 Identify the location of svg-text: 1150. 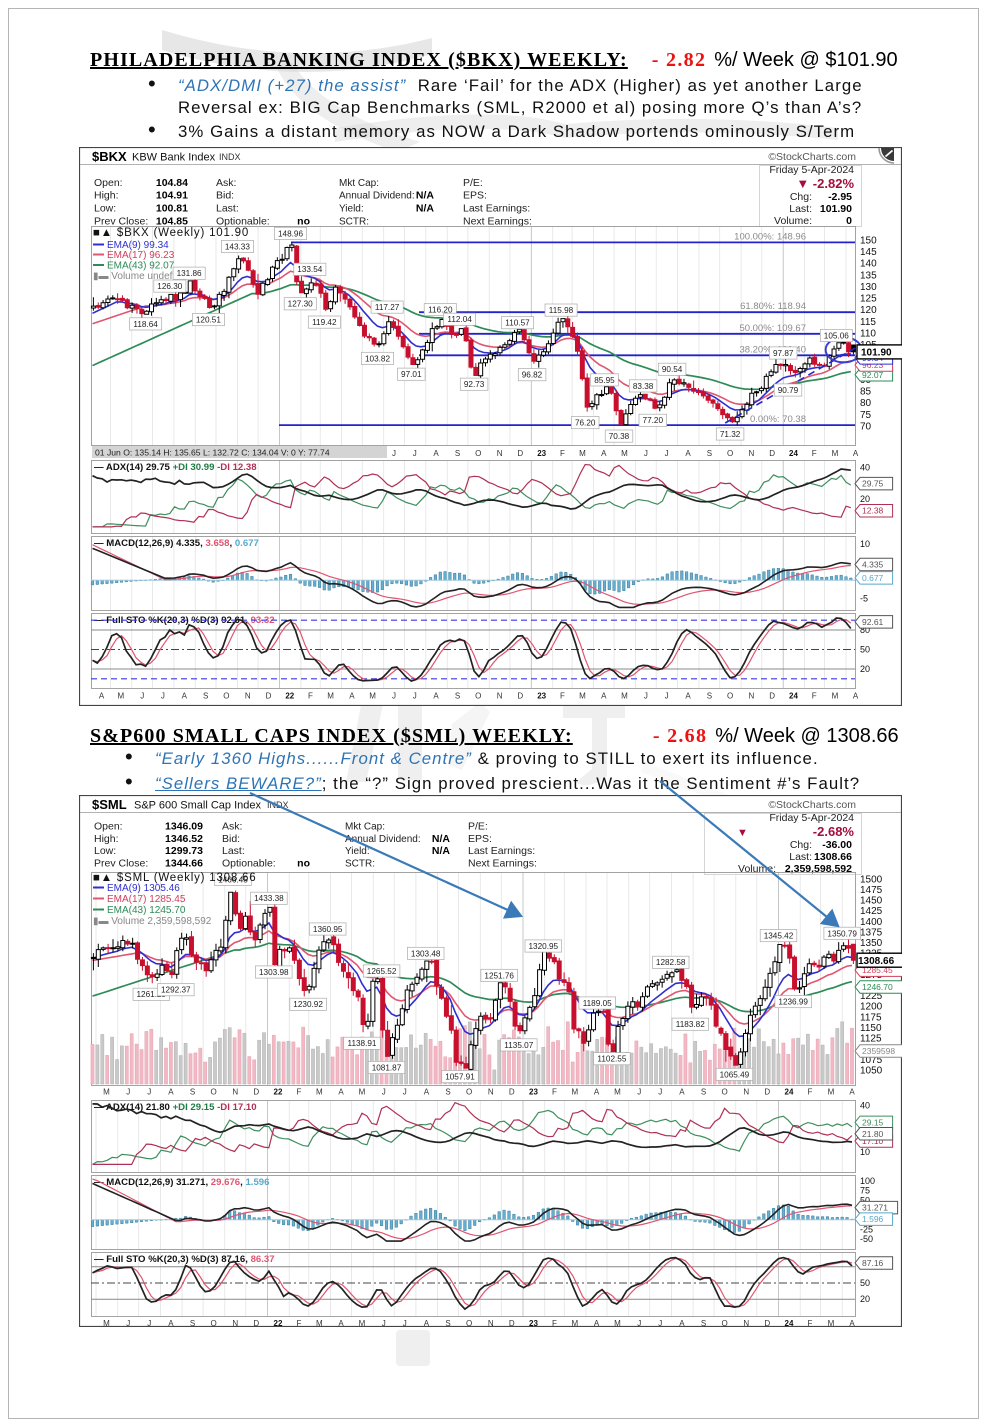
(871, 1028).